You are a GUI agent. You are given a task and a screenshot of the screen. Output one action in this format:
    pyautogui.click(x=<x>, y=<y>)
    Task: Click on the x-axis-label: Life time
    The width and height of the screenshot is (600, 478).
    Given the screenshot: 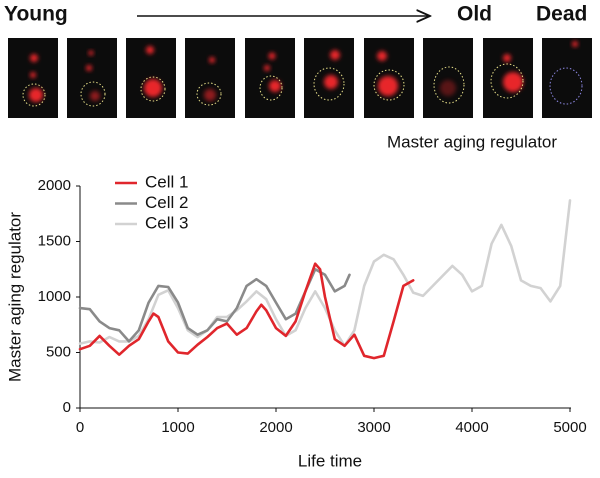 What is the action you would take?
    pyautogui.click(x=330, y=460)
    